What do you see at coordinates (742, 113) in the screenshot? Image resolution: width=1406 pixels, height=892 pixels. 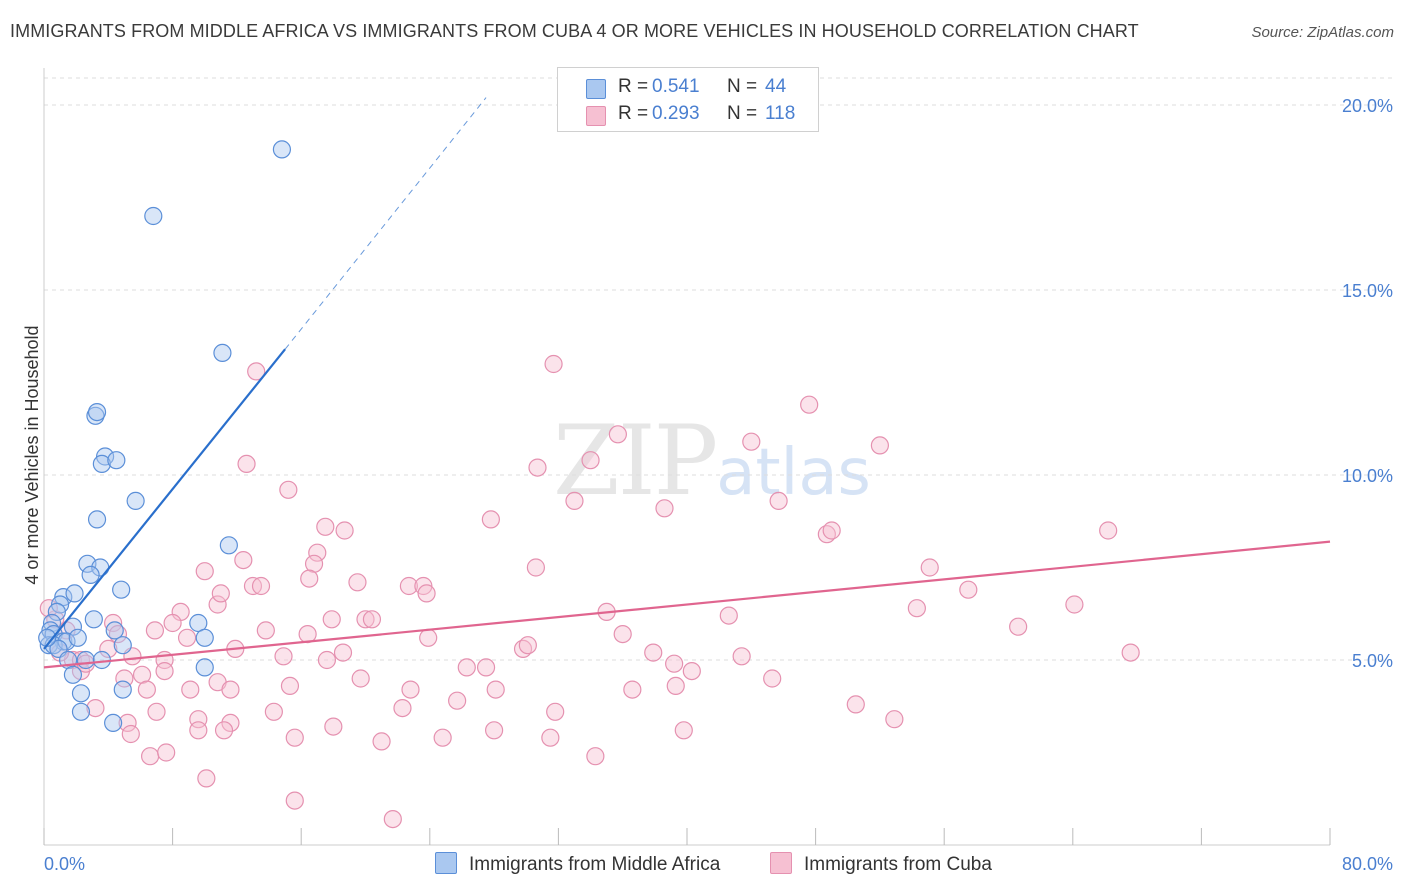 I see `legend-n-label: N =` at bounding box center [742, 113].